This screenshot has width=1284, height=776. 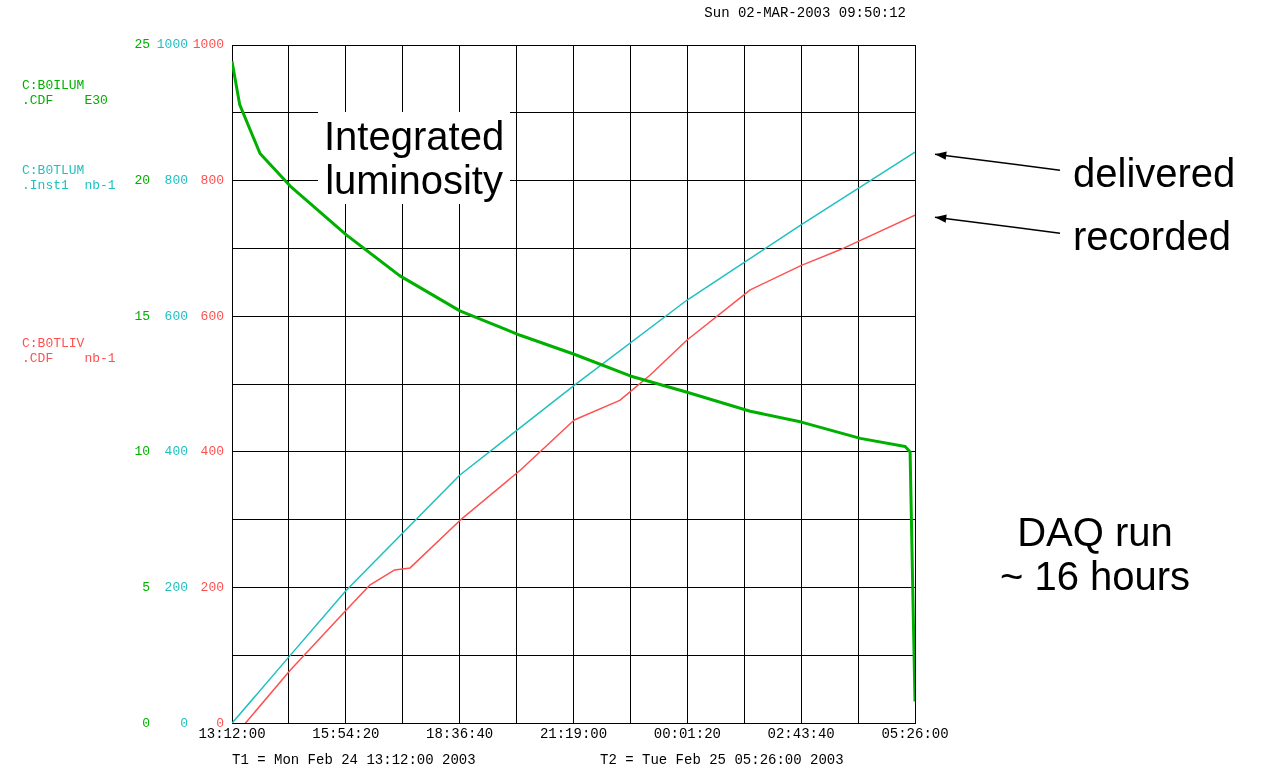 What do you see at coordinates (176, 316) in the screenshot?
I see `y3-tick-label: 600` at bounding box center [176, 316].